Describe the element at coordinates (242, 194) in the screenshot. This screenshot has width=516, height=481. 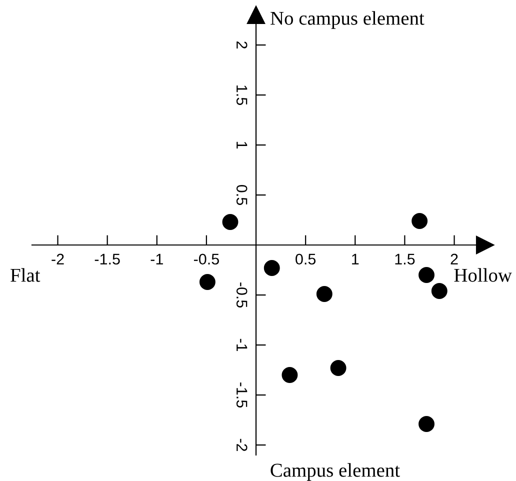
I see `y-tick-label: 0.5` at that location.